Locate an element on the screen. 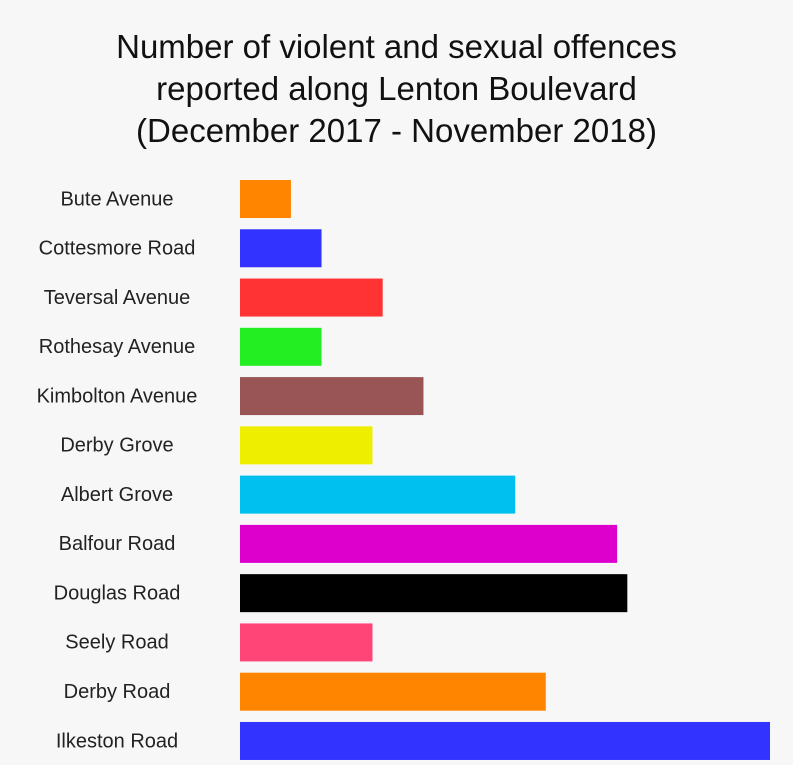 The height and width of the screenshot is (765, 793). y-tick-label: Douglas Road is located at coordinates (117, 593).